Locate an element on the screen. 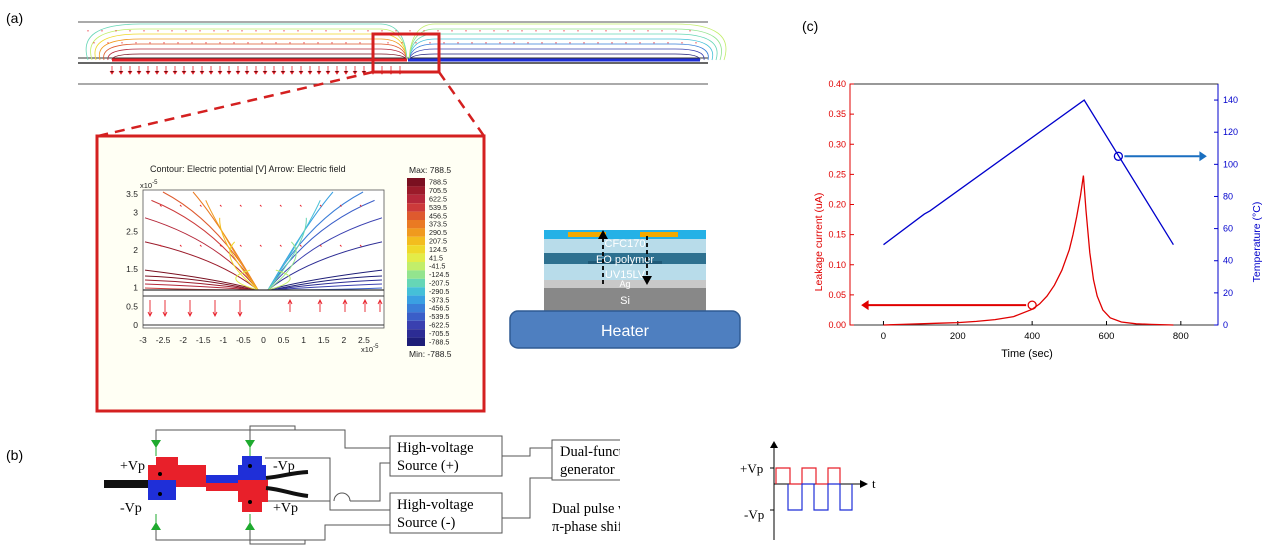 The height and width of the screenshot is (546, 1273). x-tick-label: -1 is located at coordinates (224, 340).